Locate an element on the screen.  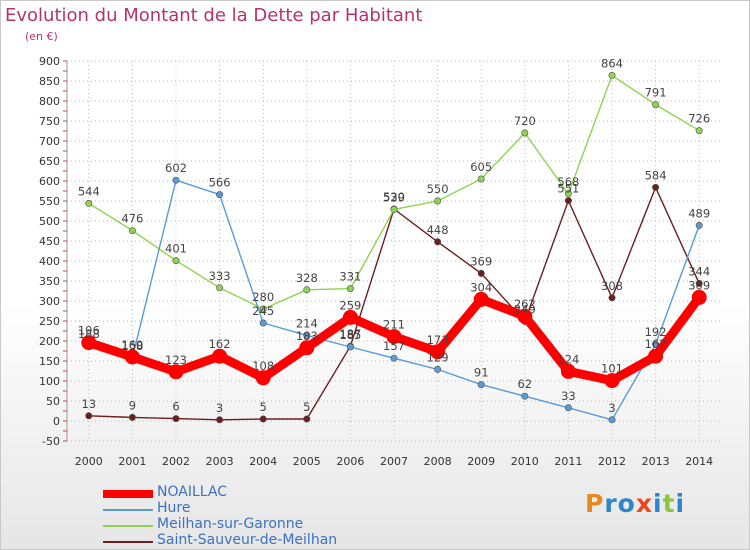
x-tick-label: 2007 is located at coordinates (394, 461).